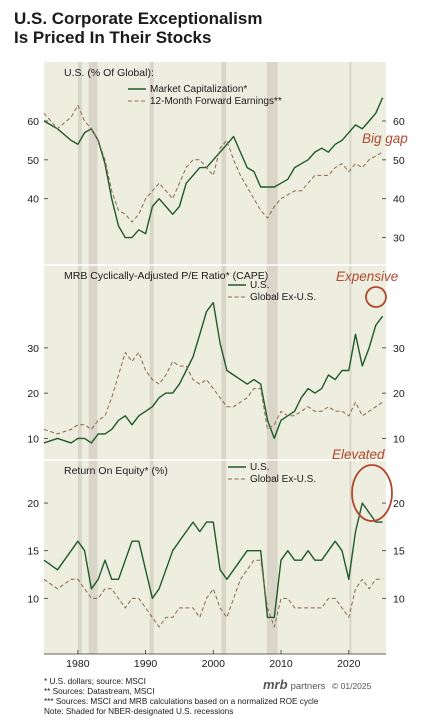 Image resolution: width=429 pixels, height=721 pixels. What do you see at coordinates (216, 101) in the screenshot?
I see `legend-label: 12-Month Forward Earnings**` at bounding box center [216, 101].